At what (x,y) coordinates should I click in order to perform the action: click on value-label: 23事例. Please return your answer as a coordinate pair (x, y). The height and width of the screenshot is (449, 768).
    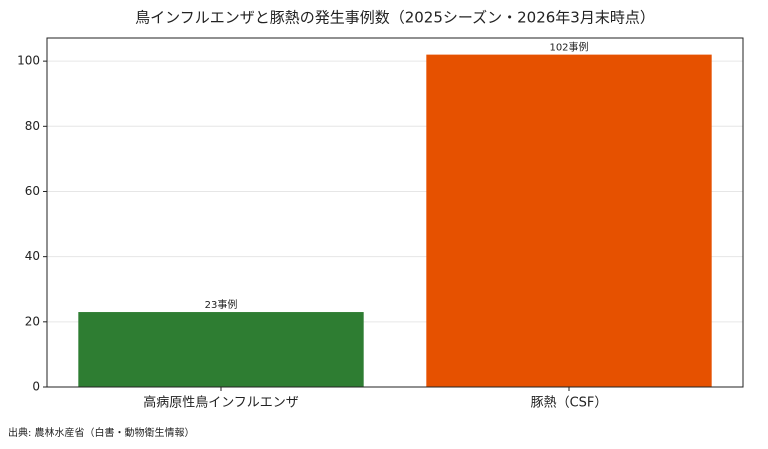
    Looking at the image, I should click on (221, 304).